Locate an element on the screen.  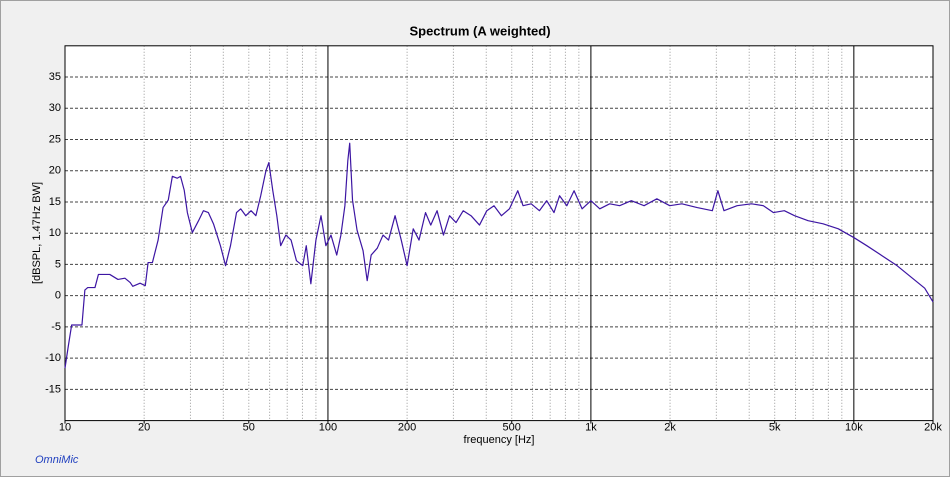
x-axis-label: frequency [Hz] is located at coordinates (499, 440).